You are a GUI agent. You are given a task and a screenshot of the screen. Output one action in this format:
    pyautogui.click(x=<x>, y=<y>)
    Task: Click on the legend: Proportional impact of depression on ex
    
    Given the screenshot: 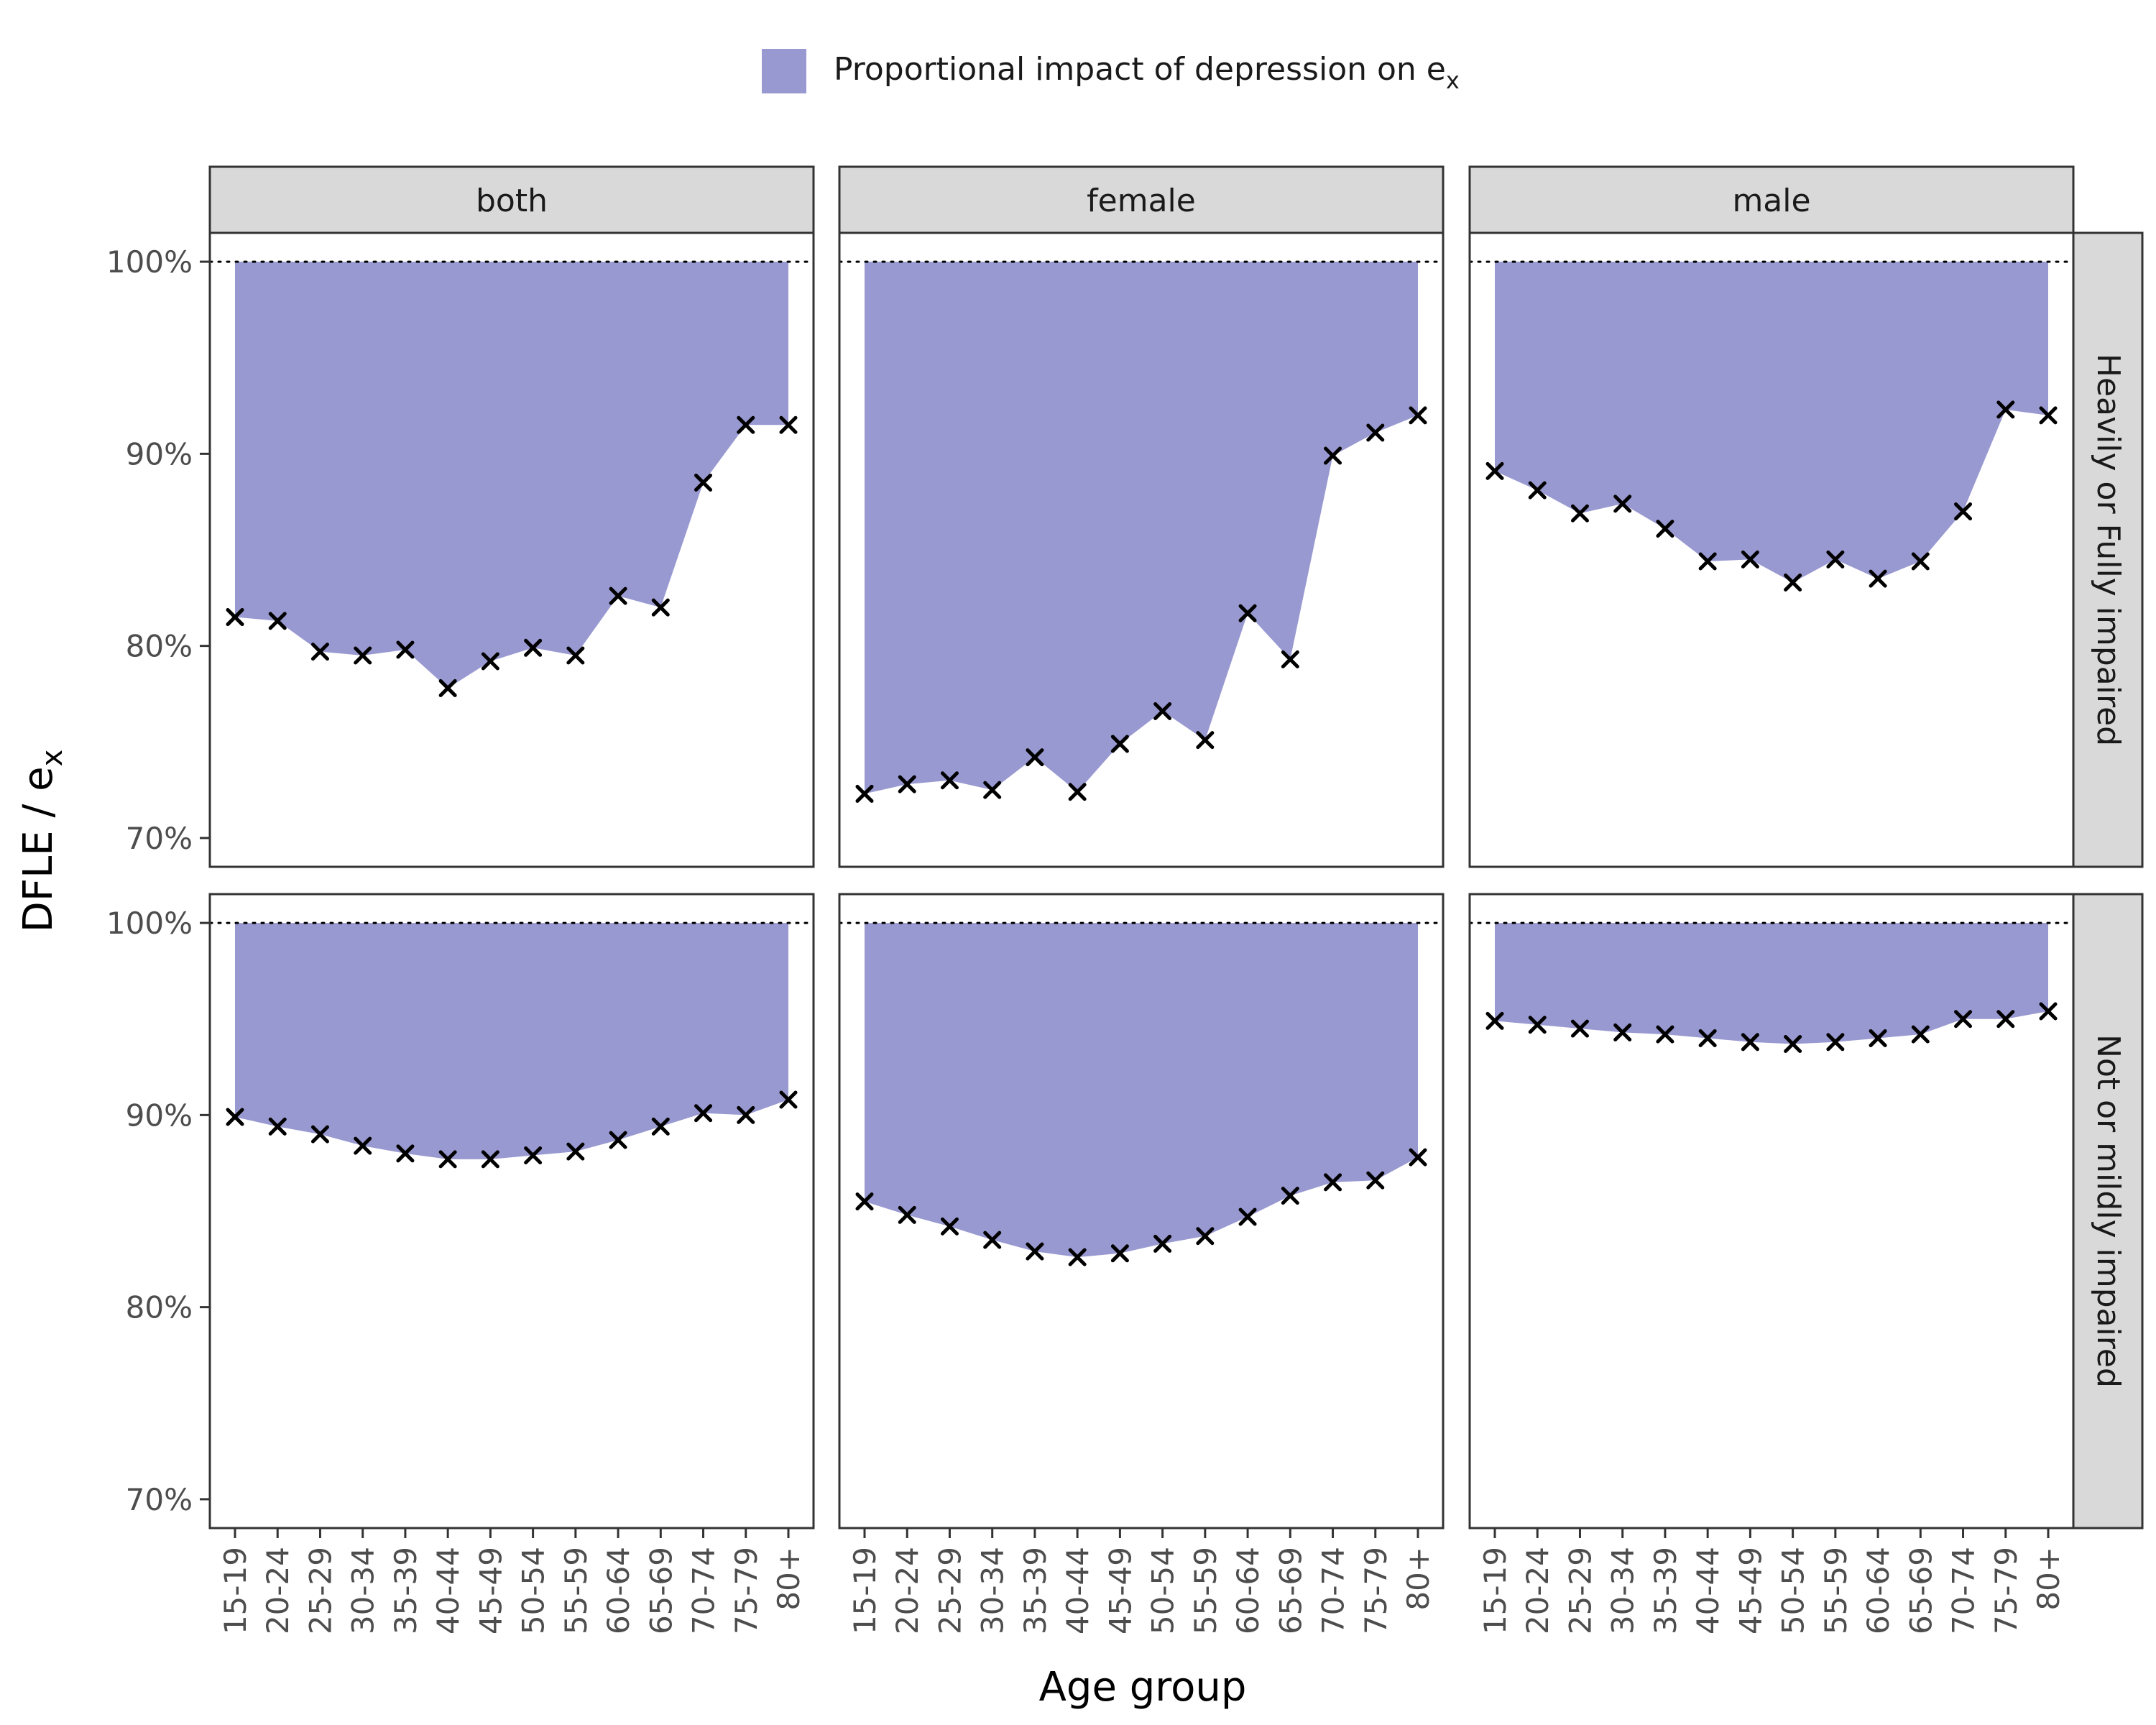 What is the action you would take?
    pyautogui.click(x=1111, y=71)
    